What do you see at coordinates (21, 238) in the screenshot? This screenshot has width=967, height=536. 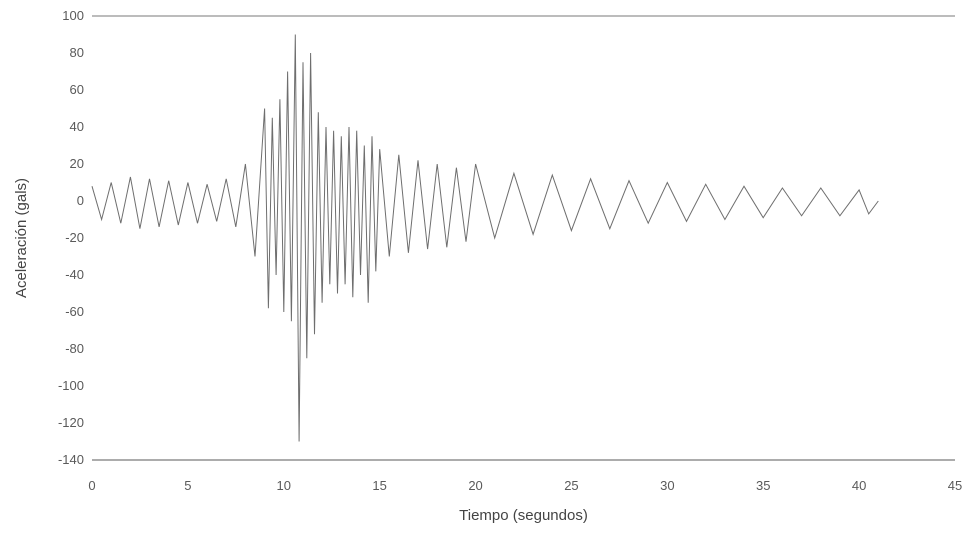 I see `y-axis-title: Aceleración (gals)` at bounding box center [21, 238].